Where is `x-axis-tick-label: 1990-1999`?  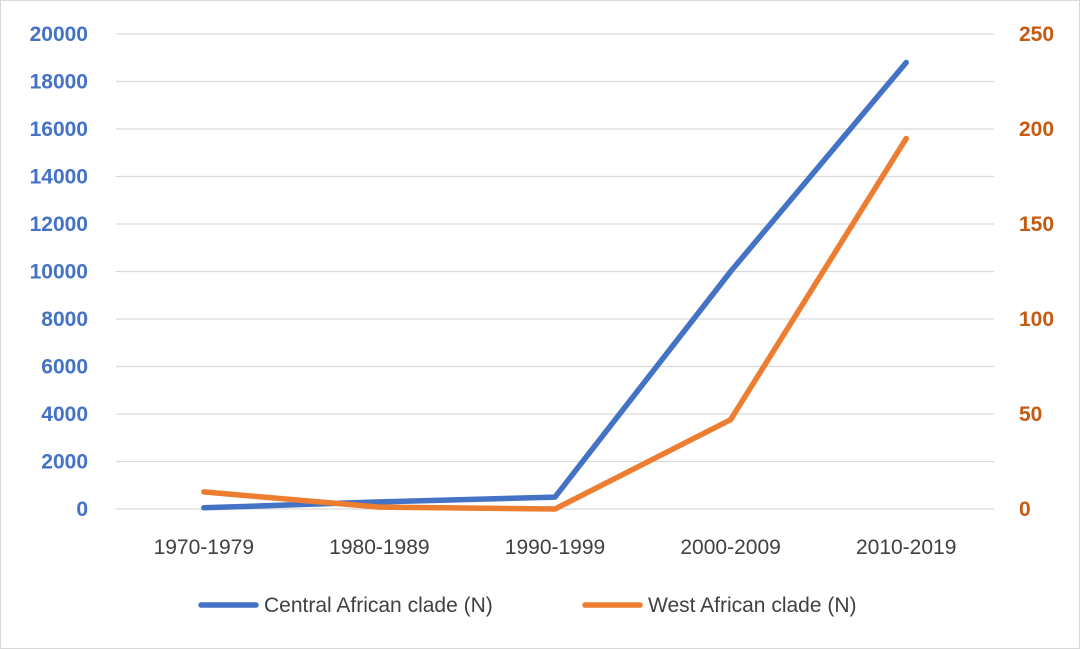
x-axis-tick-label: 1990-1999 is located at coordinates (555, 547).